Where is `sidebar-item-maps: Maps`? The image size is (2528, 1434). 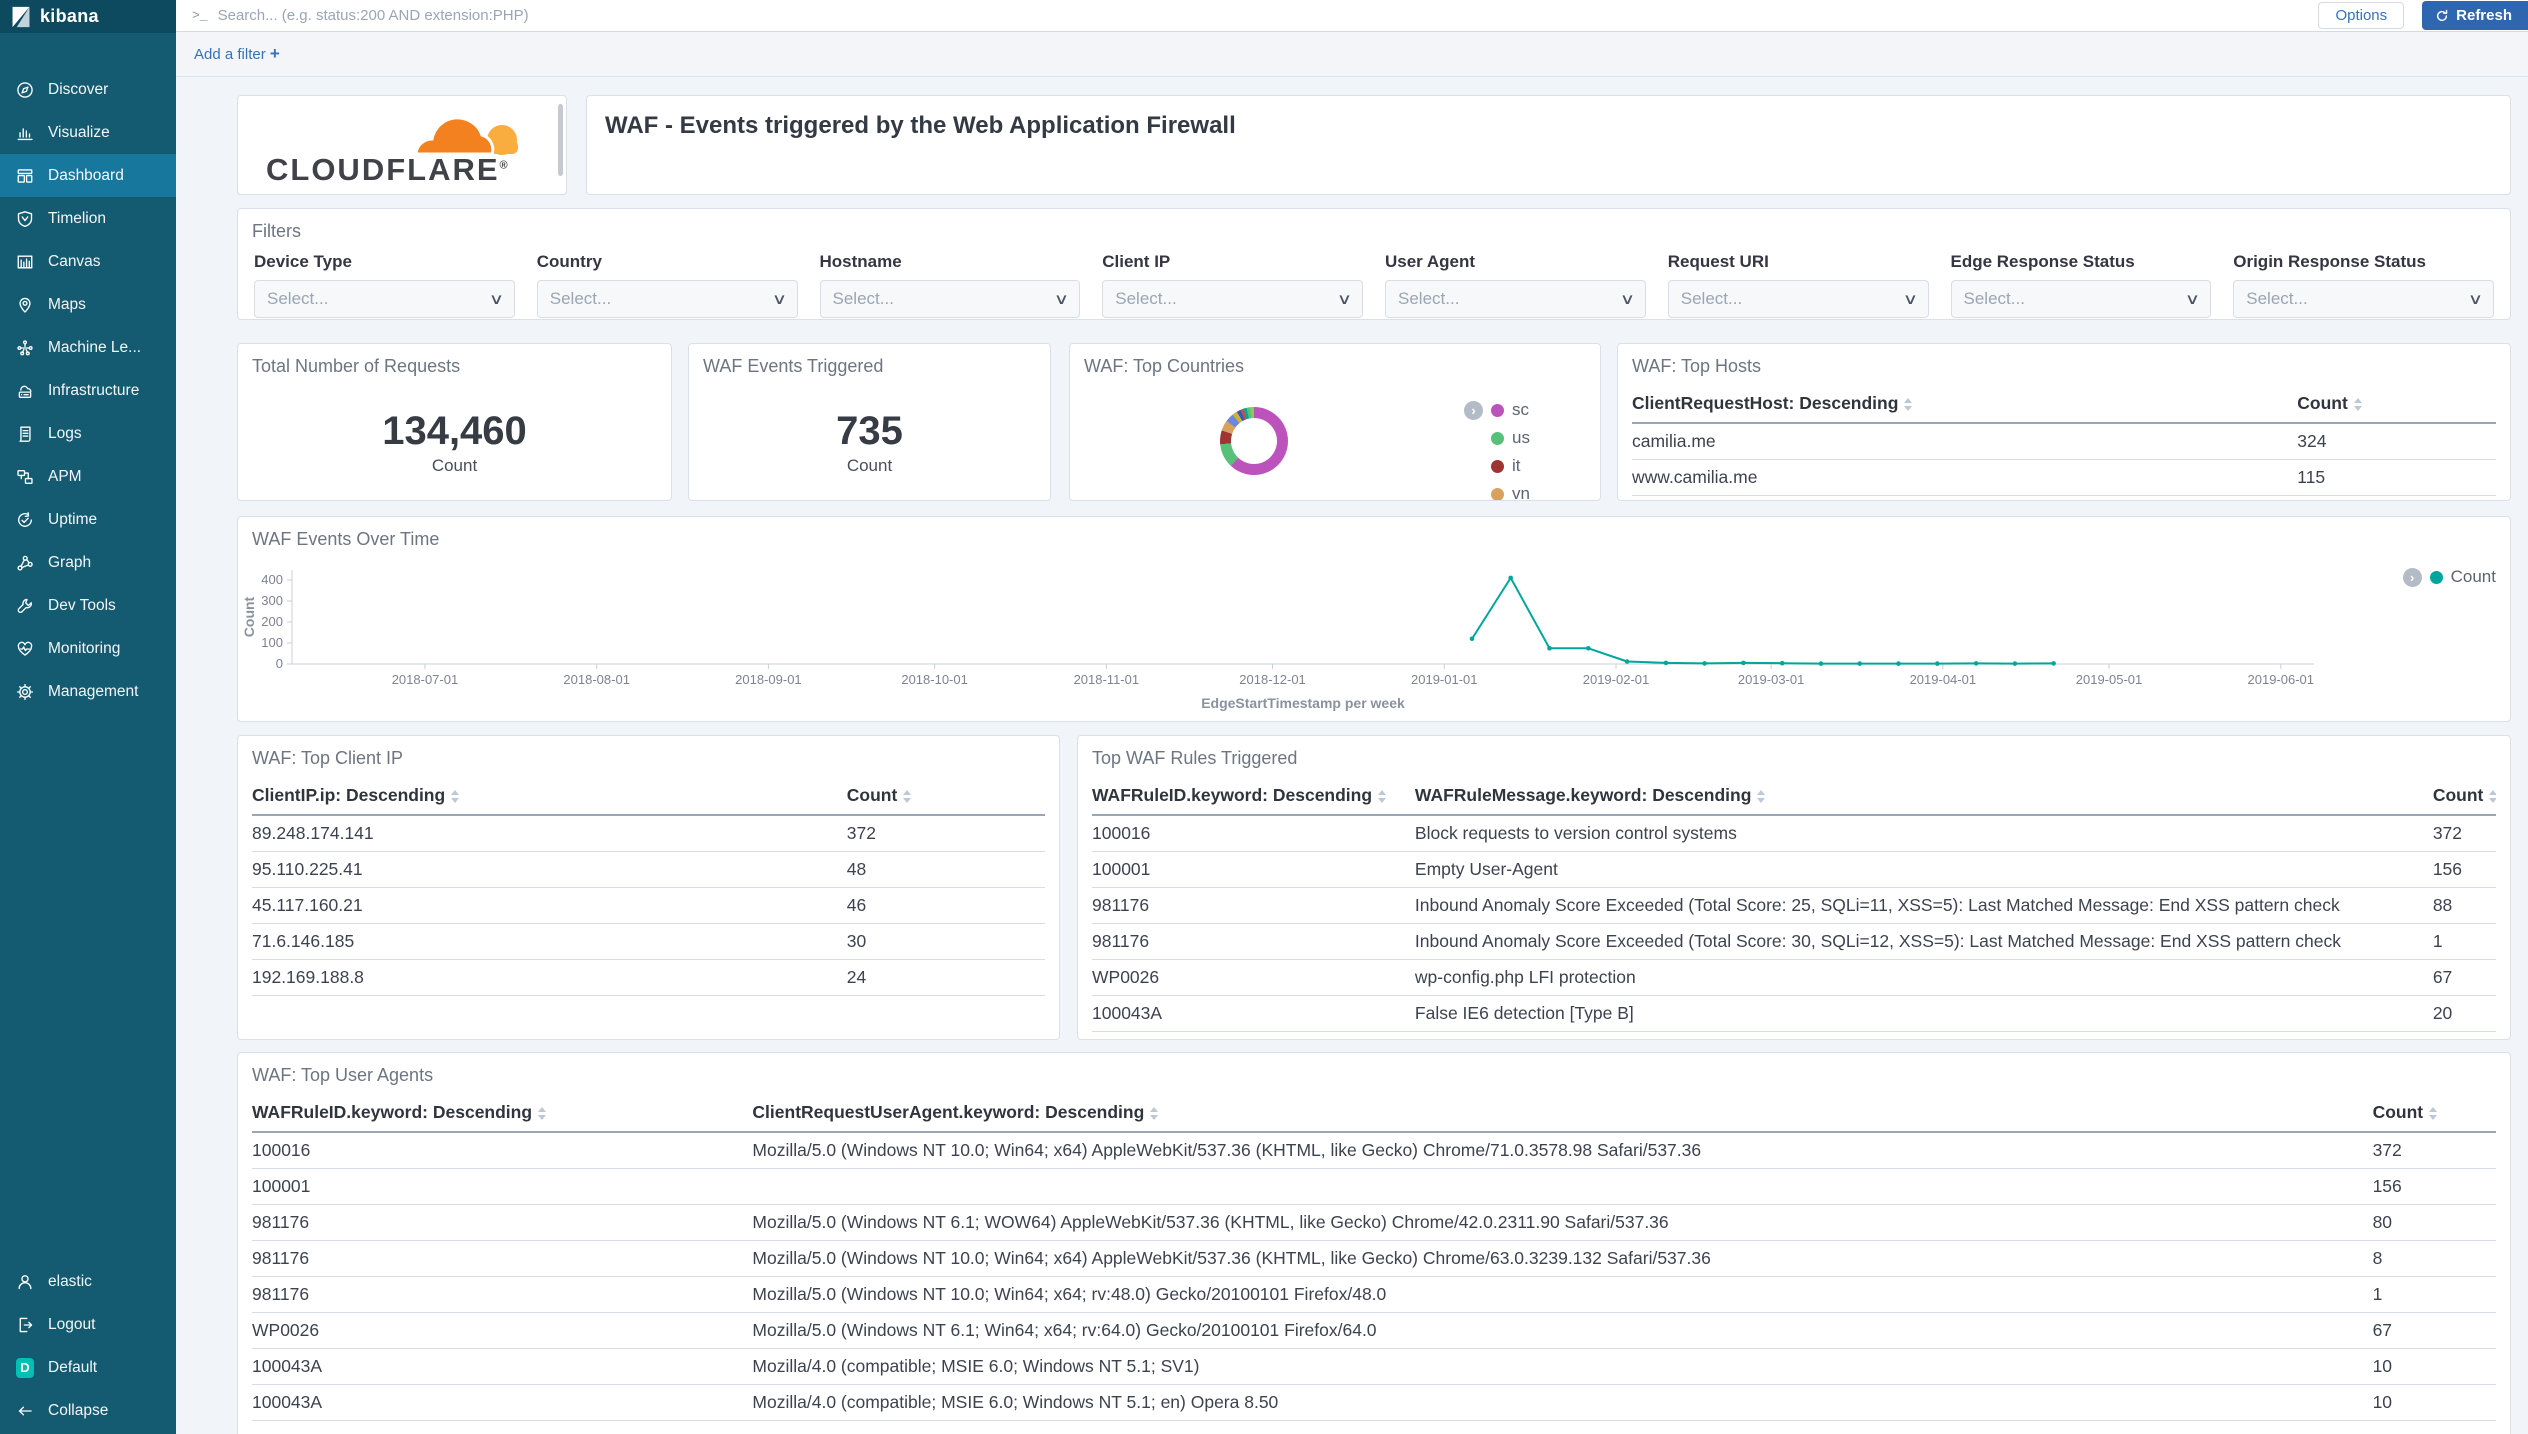
sidebar-item-maps: Maps is located at coordinates (88, 304).